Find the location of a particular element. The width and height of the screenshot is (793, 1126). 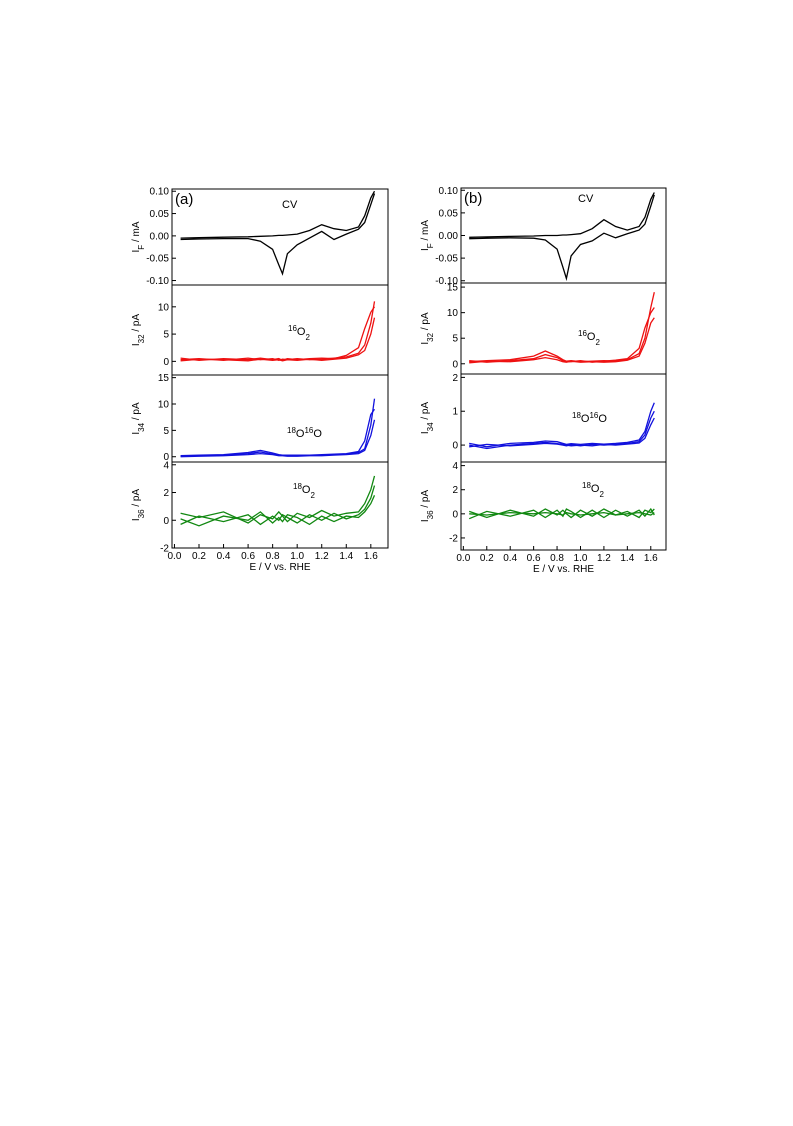

y-tick-label: 1 is located at coordinates (455, 412).